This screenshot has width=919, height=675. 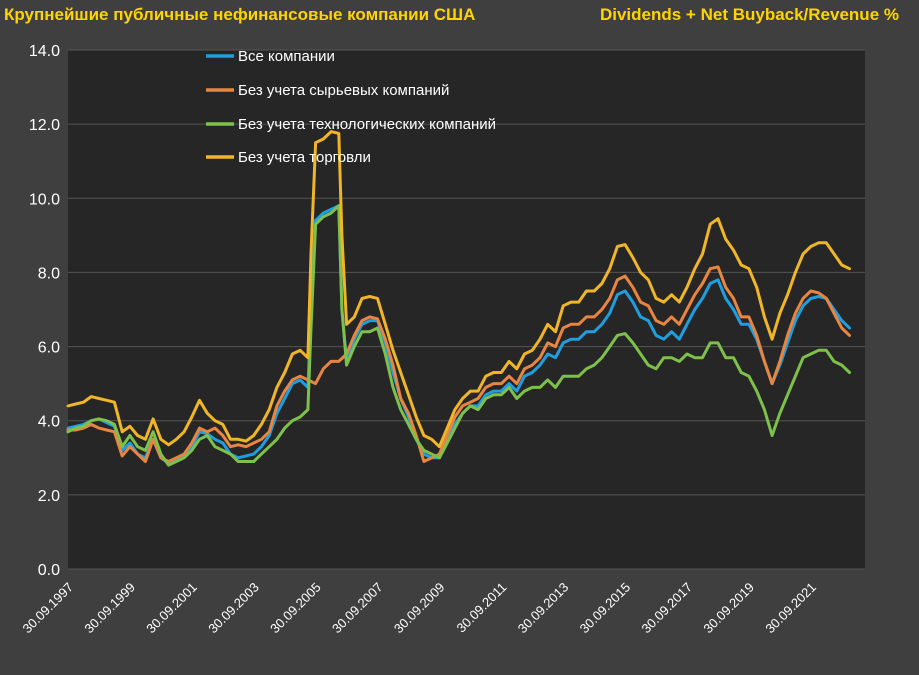 I want to click on legend-label: Без учета сырьевых компаний, so click(x=343, y=90).